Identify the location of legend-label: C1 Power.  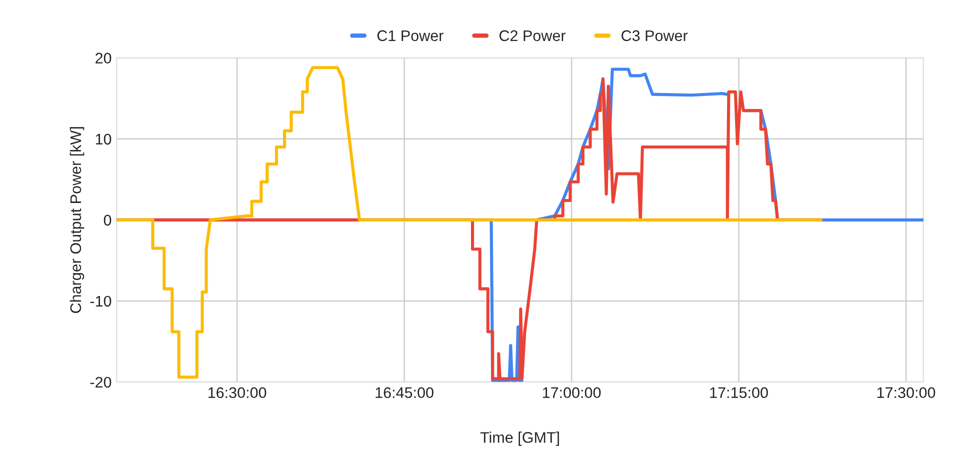
(410, 36).